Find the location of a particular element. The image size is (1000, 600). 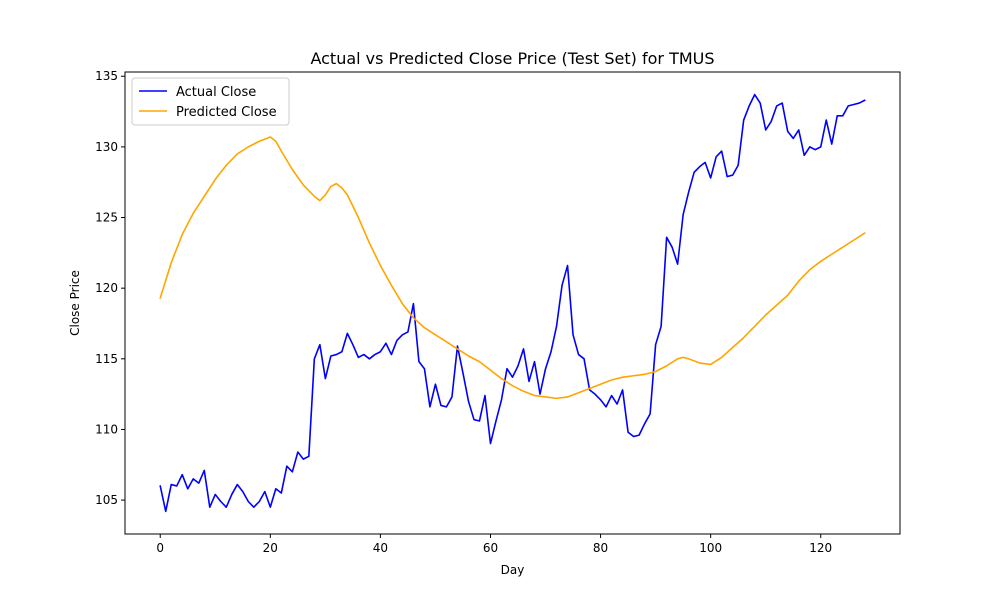

y-tick-label: 120 is located at coordinates (106, 288).